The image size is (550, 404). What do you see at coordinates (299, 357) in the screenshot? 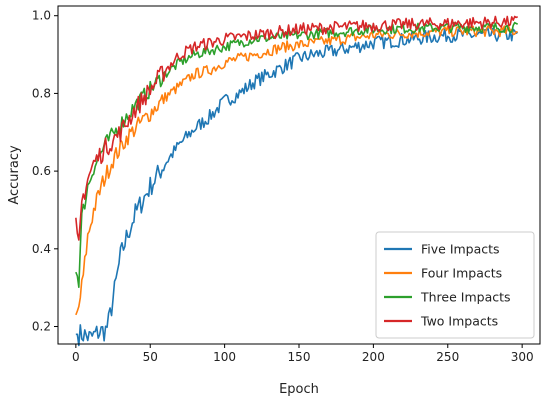
I see `x-tick-label: 150` at bounding box center [299, 357].